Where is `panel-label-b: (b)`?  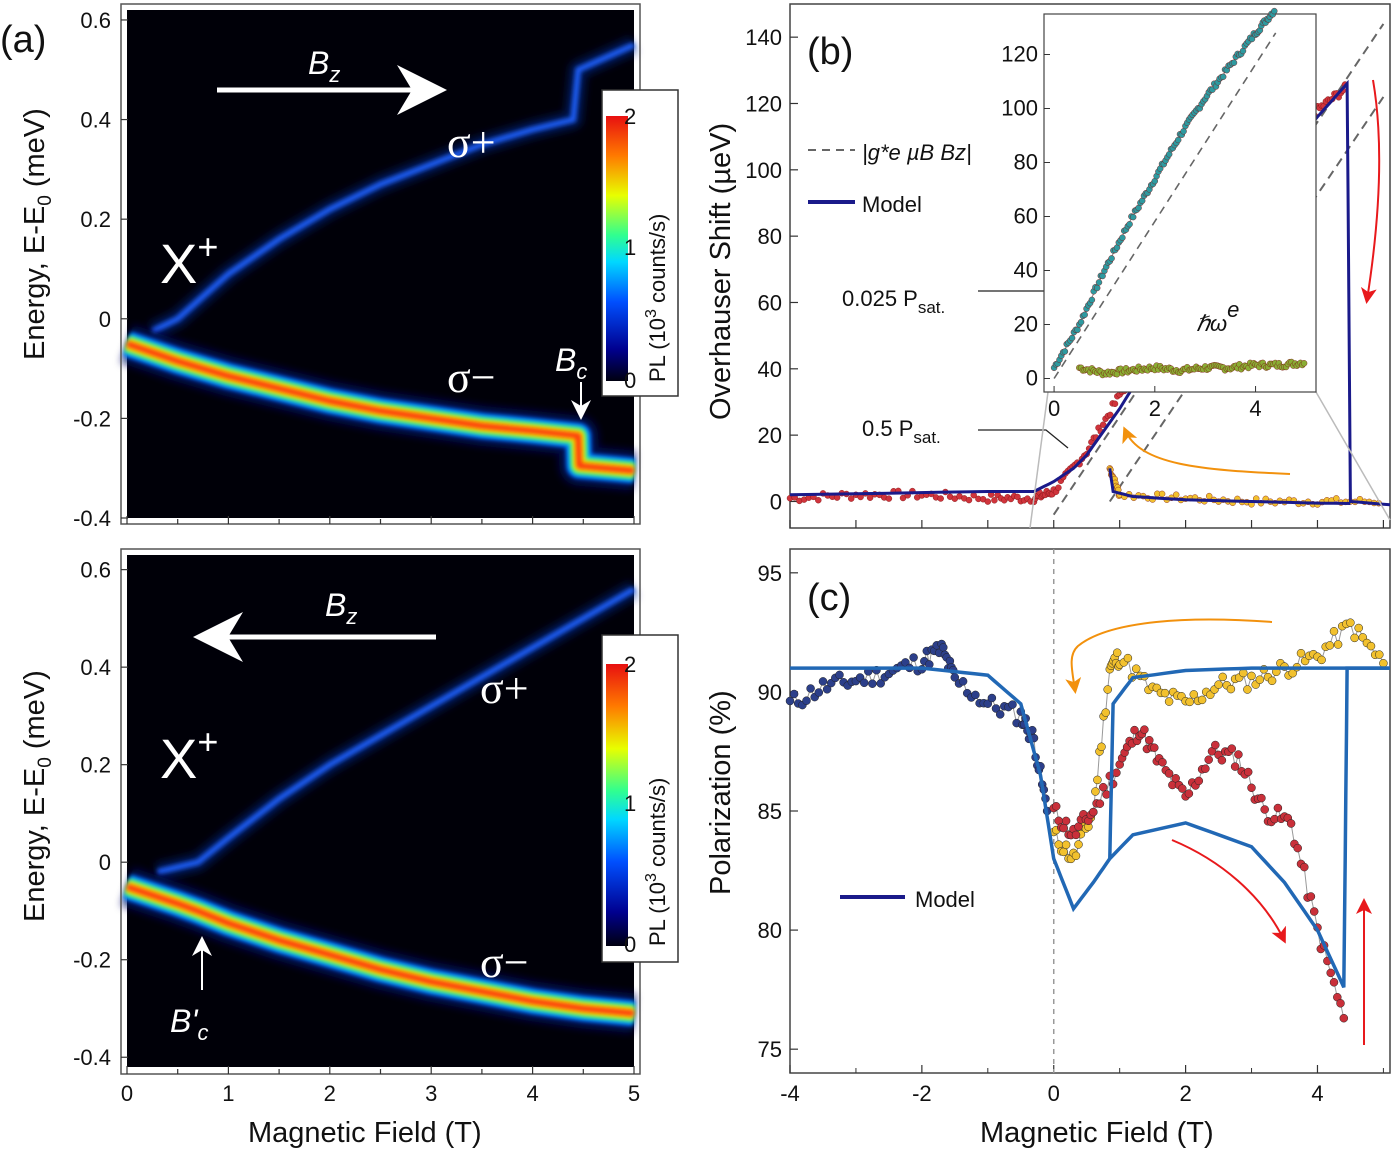 panel-label-b: (b) is located at coordinates (830, 52).